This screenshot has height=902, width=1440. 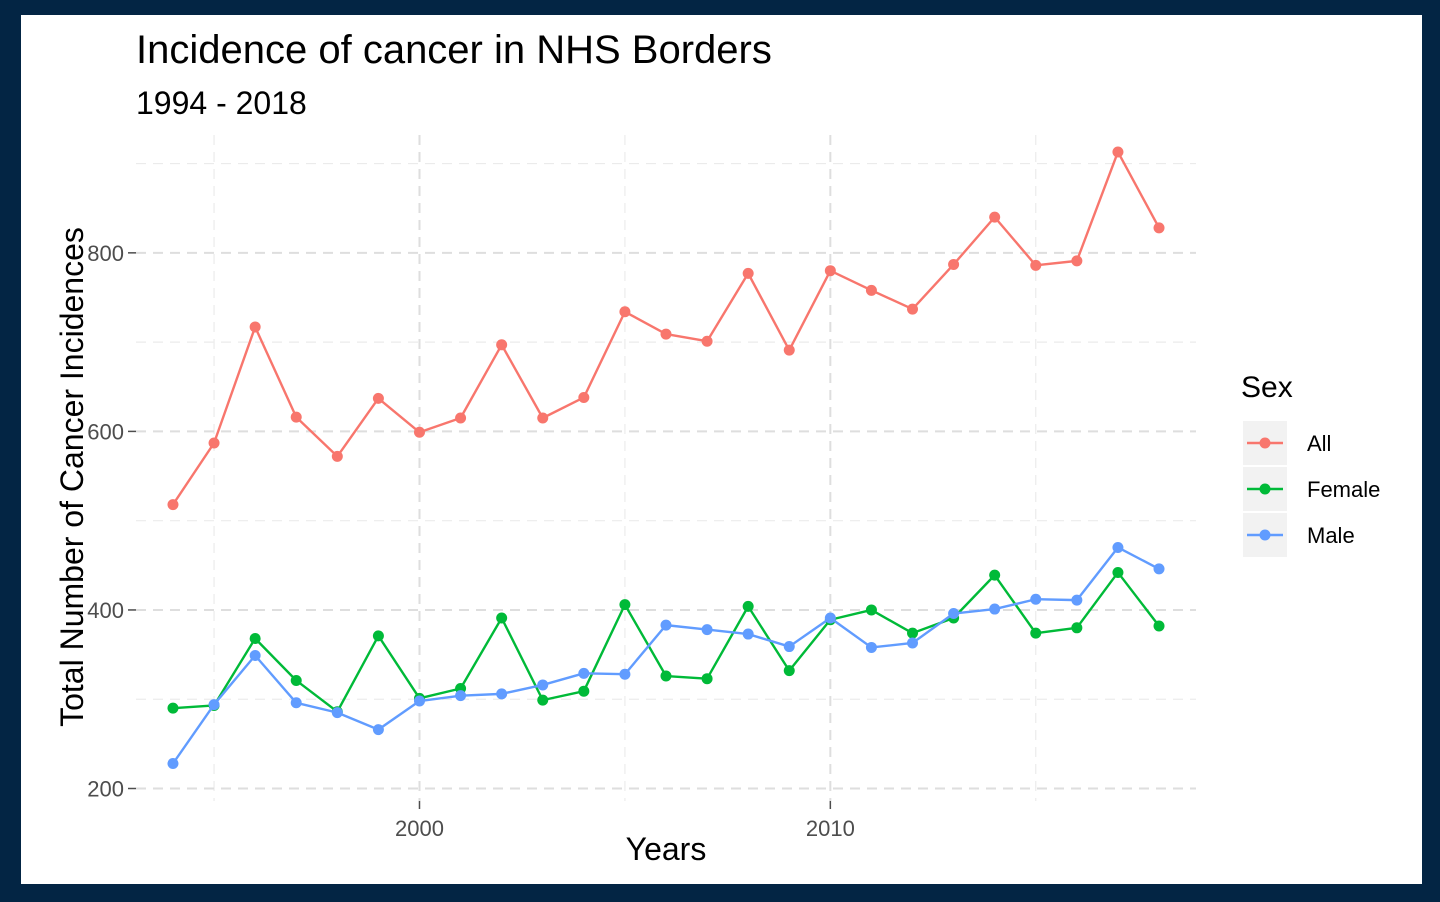 What do you see at coordinates (221, 103) in the screenshot?
I see `chart-subtitle: 1994 - 2018` at bounding box center [221, 103].